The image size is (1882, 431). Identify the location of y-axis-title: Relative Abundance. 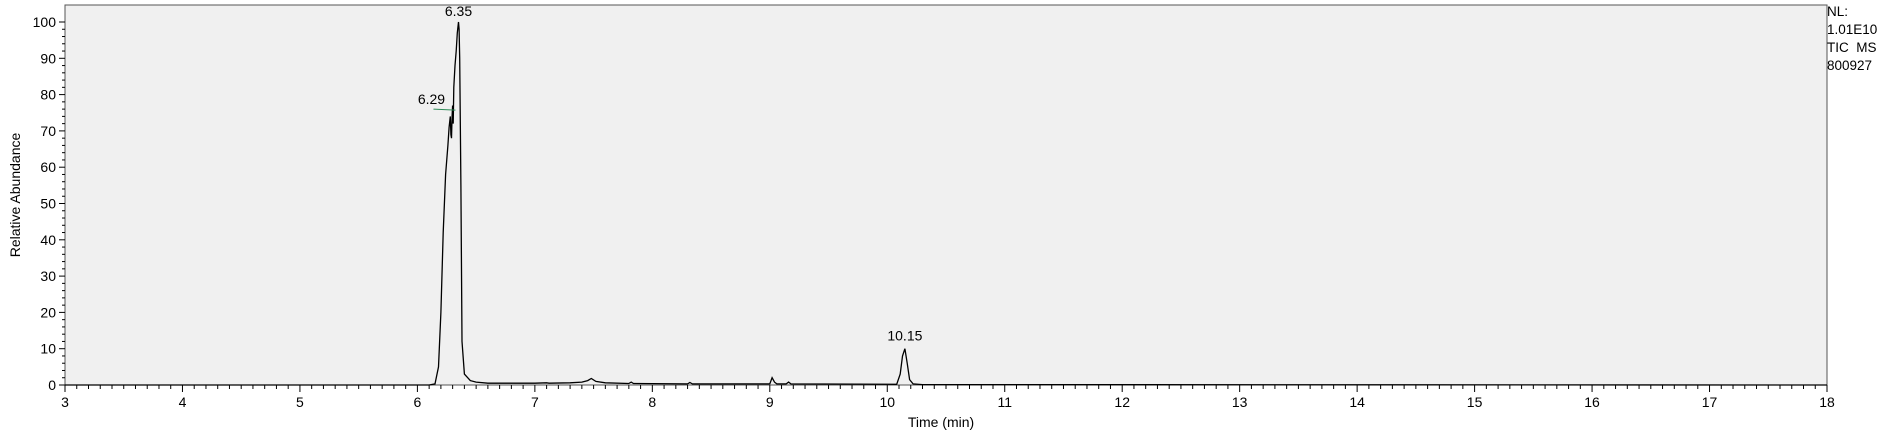
(15, 195).